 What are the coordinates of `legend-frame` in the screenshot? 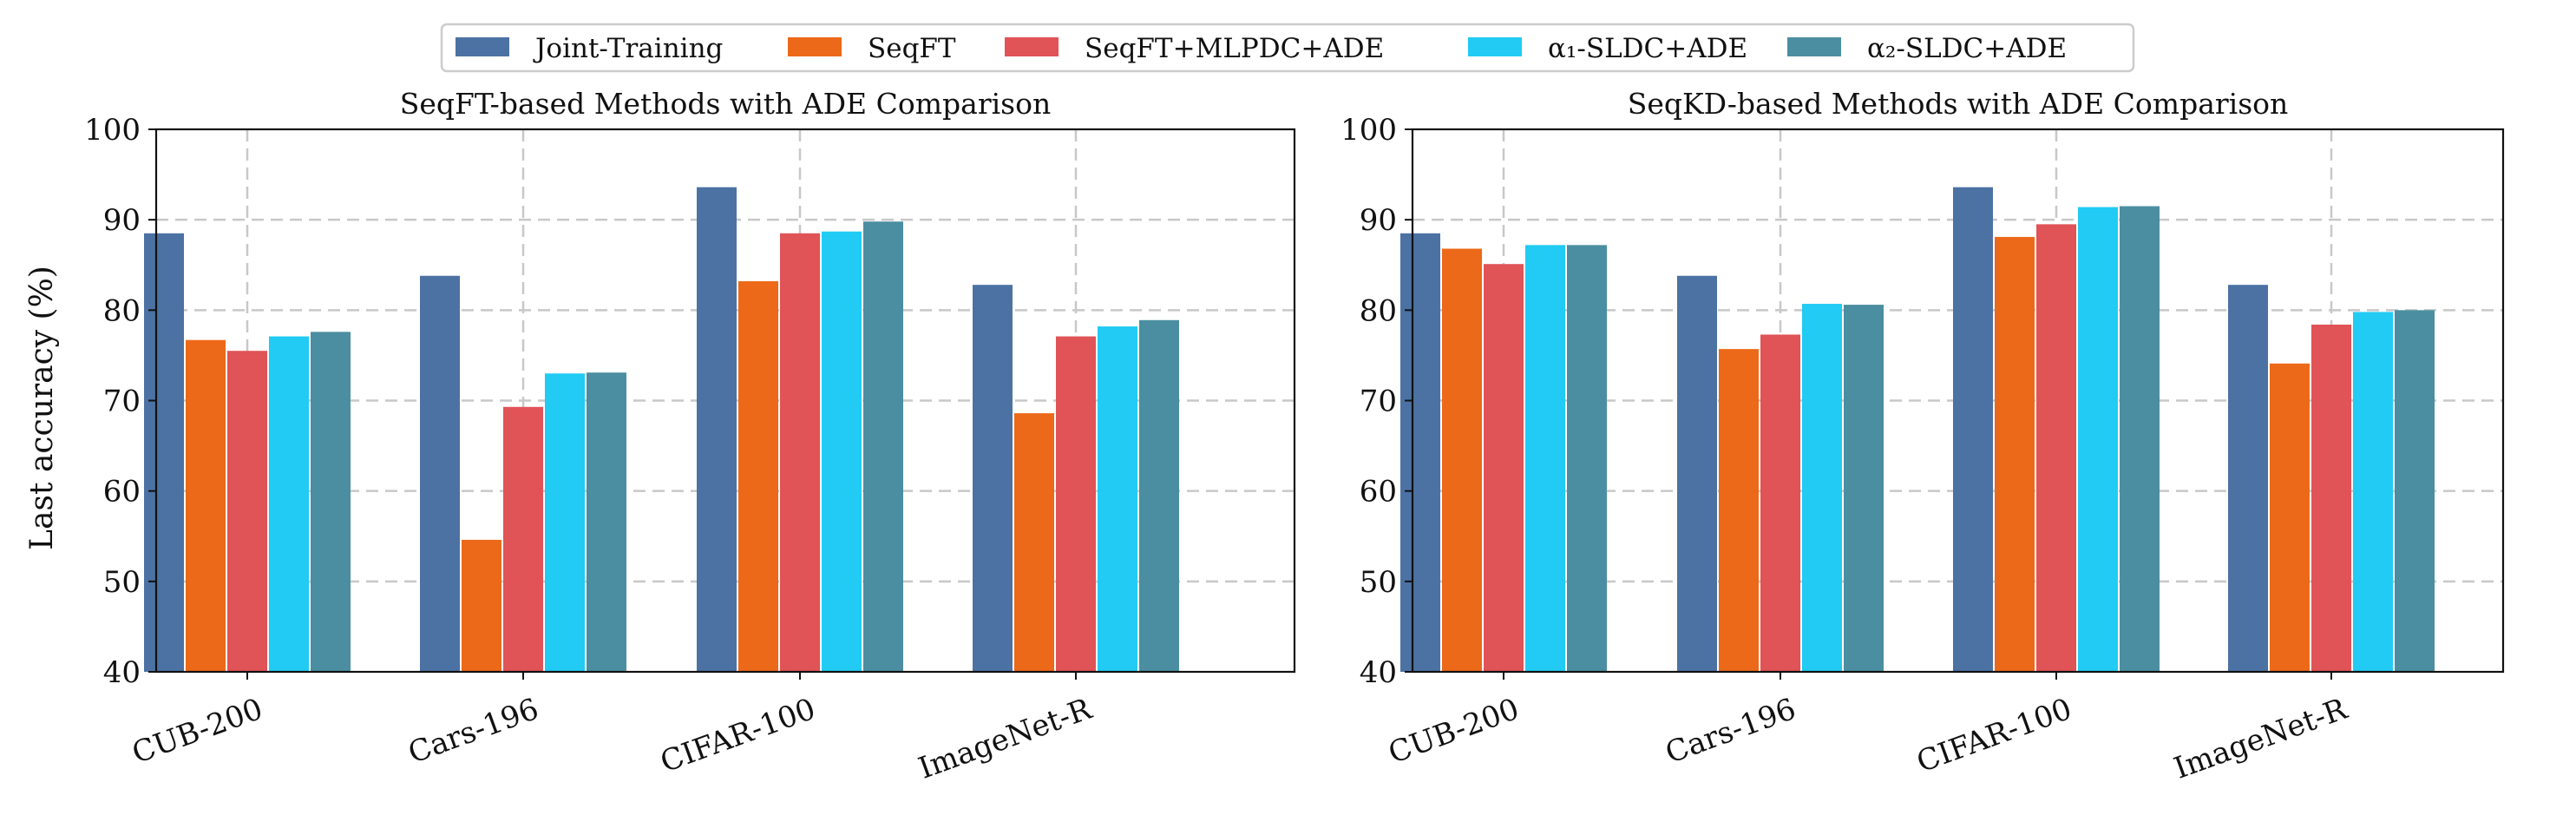 It's located at (1287, 48).